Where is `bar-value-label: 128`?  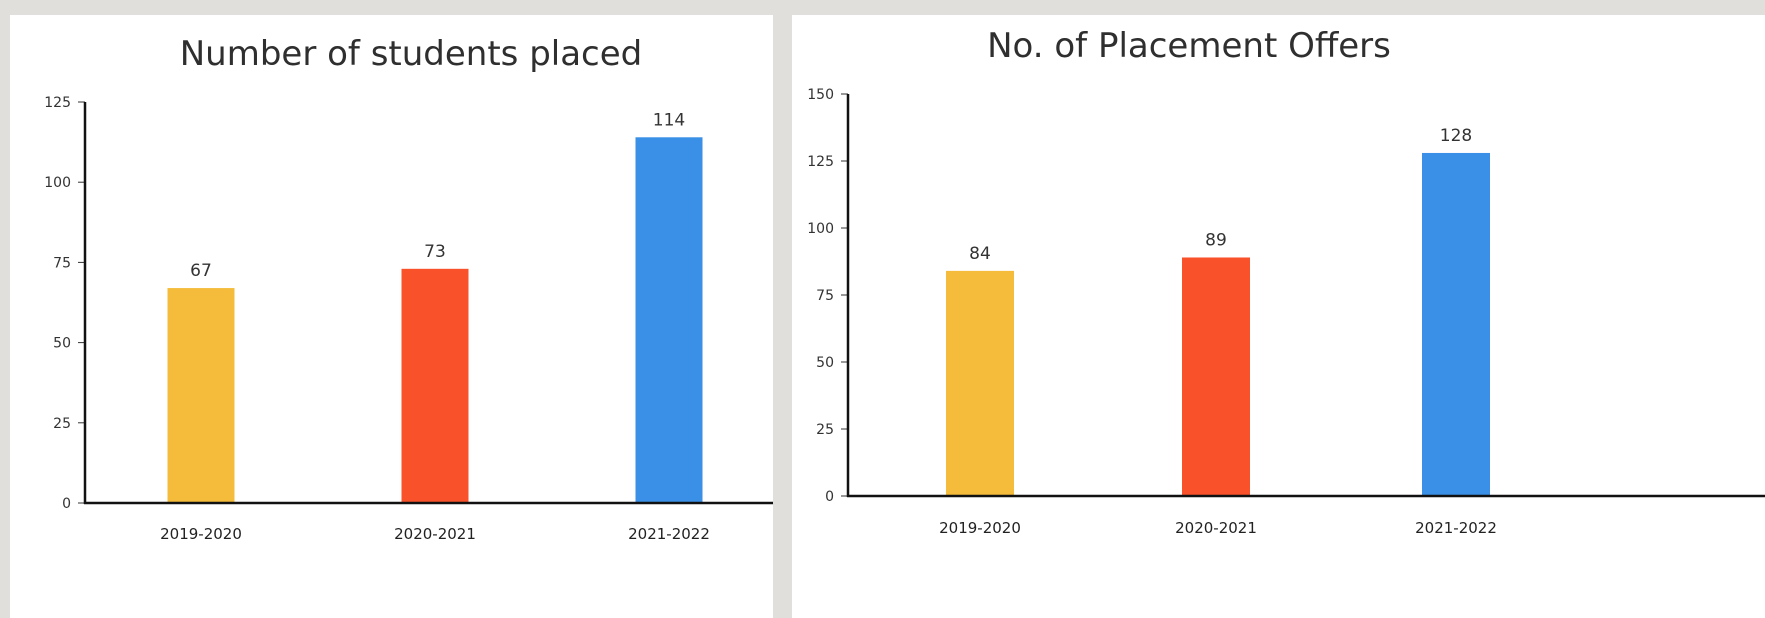 bar-value-label: 128 is located at coordinates (1456, 136).